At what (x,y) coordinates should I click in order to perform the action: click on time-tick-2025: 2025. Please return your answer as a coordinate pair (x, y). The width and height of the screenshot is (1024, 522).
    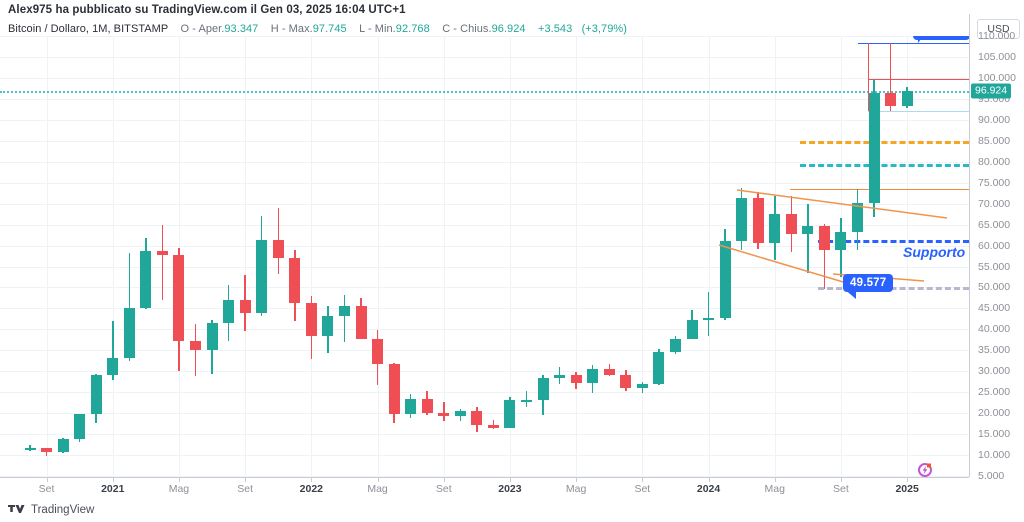
    Looking at the image, I should click on (907, 489).